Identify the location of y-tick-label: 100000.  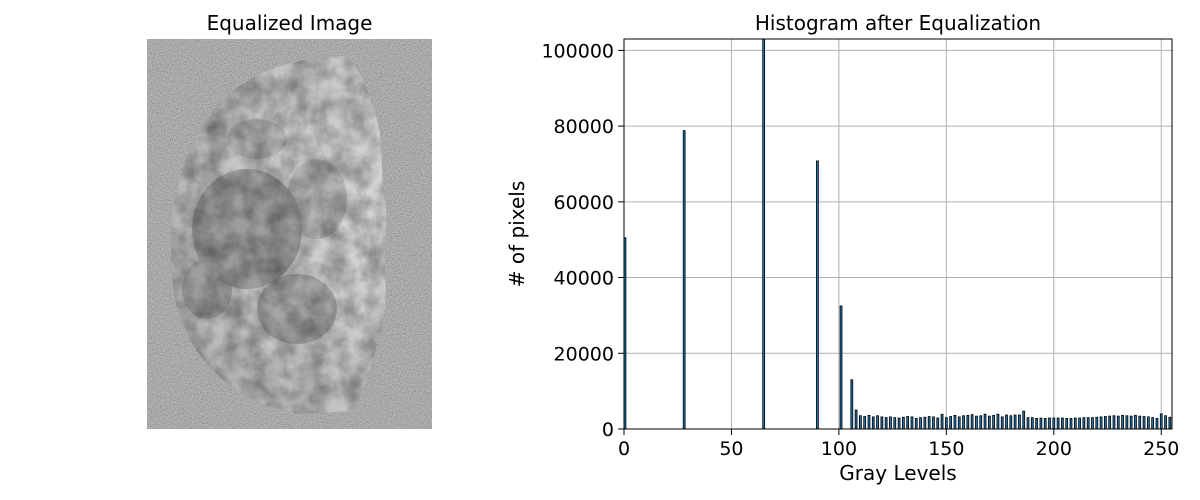
(577, 51).